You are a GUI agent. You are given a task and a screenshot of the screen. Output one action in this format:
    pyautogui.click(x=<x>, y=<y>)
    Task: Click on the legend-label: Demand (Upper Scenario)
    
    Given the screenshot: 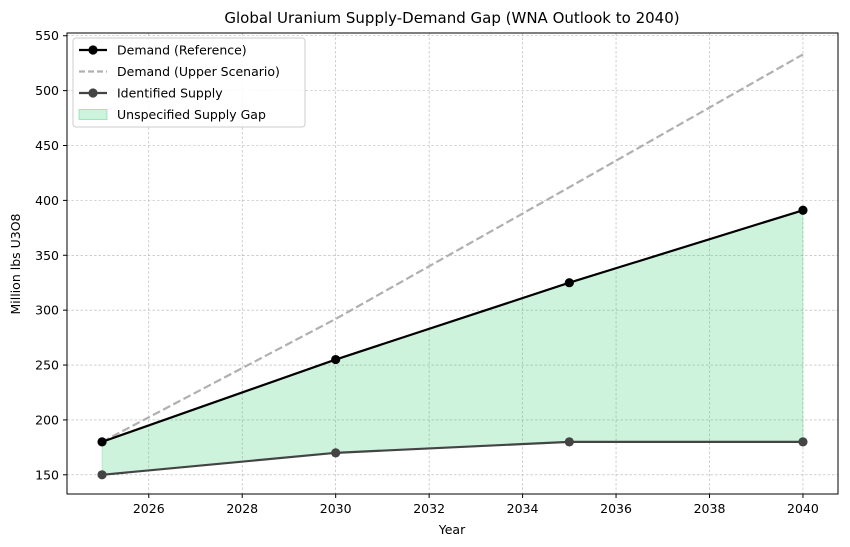 What is the action you would take?
    pyautogui.click(x=198, y=71)
    